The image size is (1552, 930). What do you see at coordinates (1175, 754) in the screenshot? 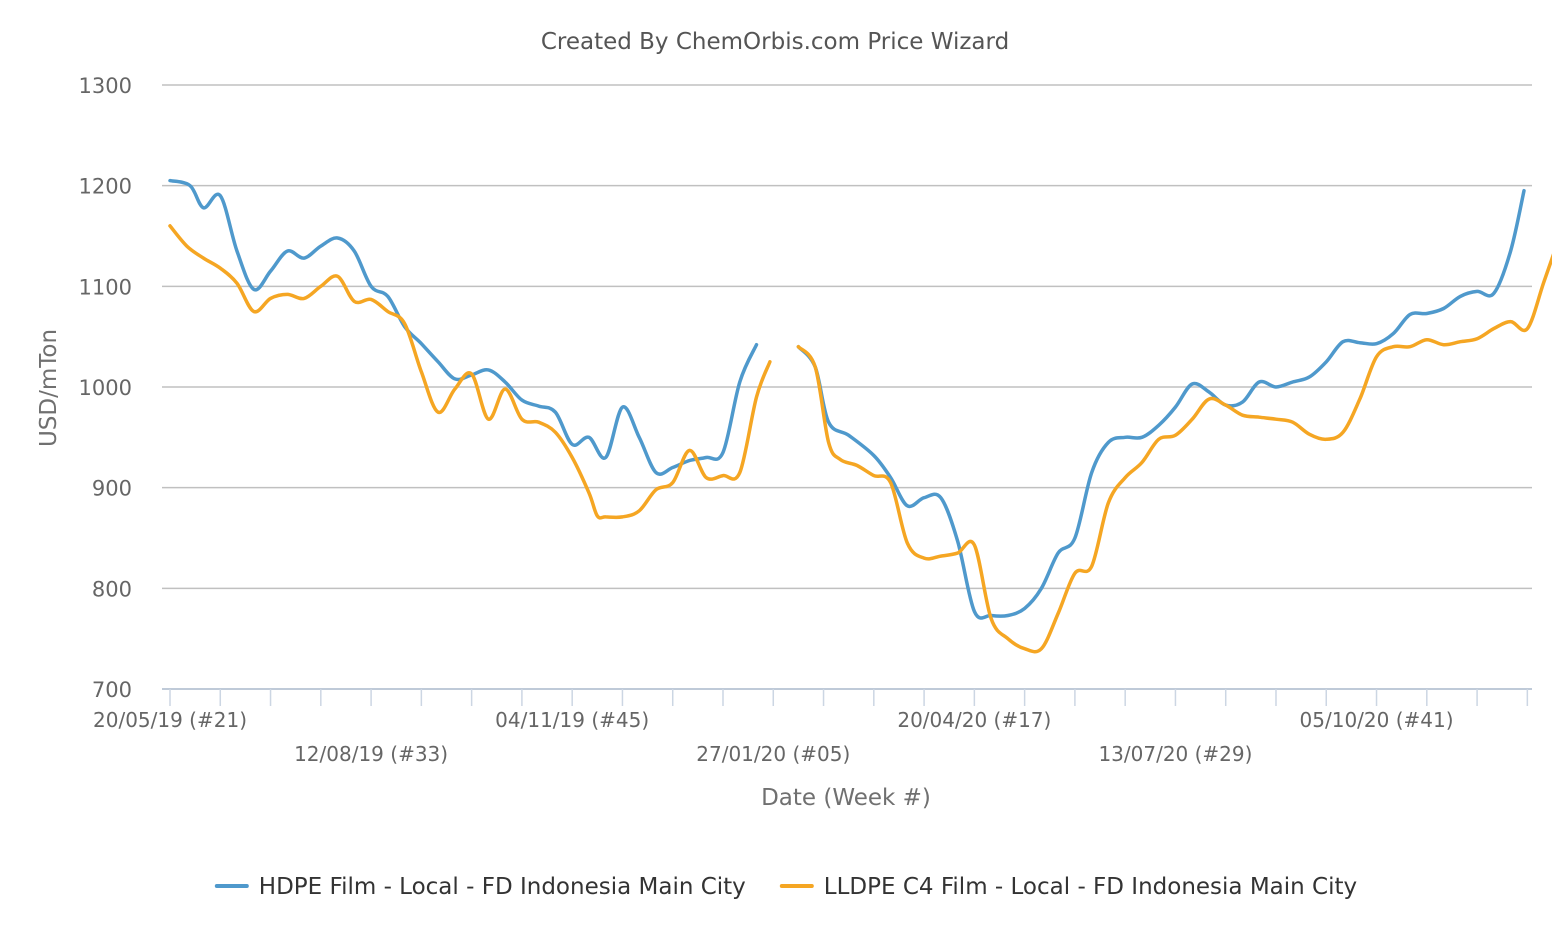
I see `x-tick-label: 13/07/20 (#29)` at bounding box center [1175, 754].